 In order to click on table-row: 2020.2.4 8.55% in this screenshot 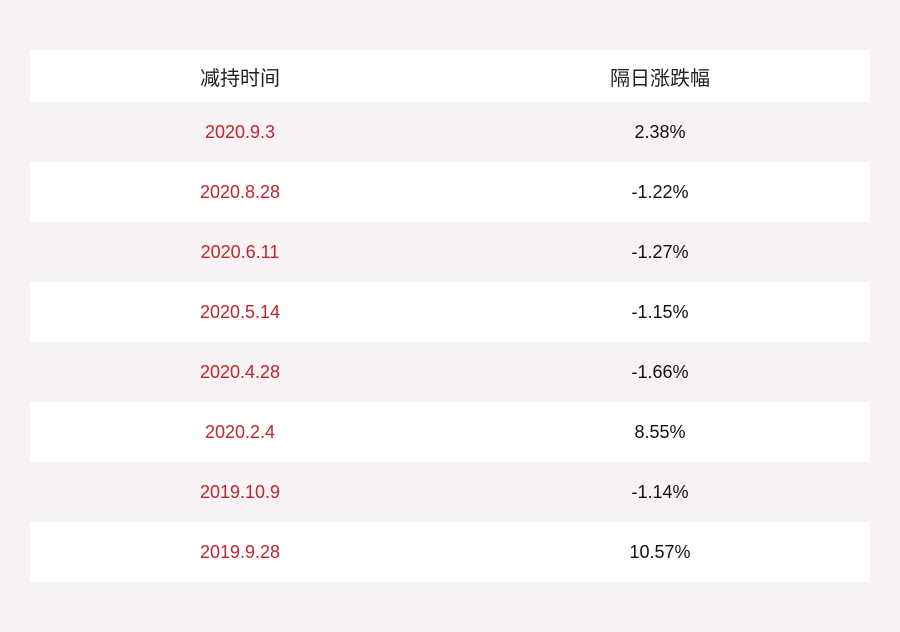, I will do `click(450, 432)`.